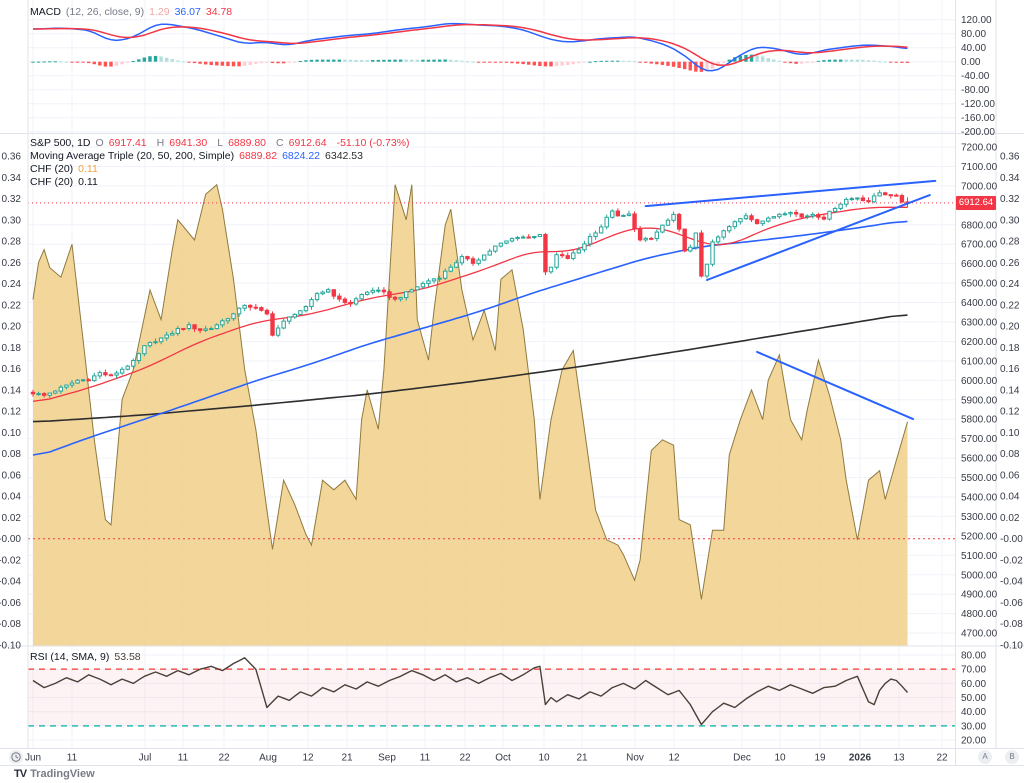 The width and height of the screenshot is (1024, 783). Describe the element at coordinates (790, 300) in the screenshot. I see `trendline-drawings` at that location.